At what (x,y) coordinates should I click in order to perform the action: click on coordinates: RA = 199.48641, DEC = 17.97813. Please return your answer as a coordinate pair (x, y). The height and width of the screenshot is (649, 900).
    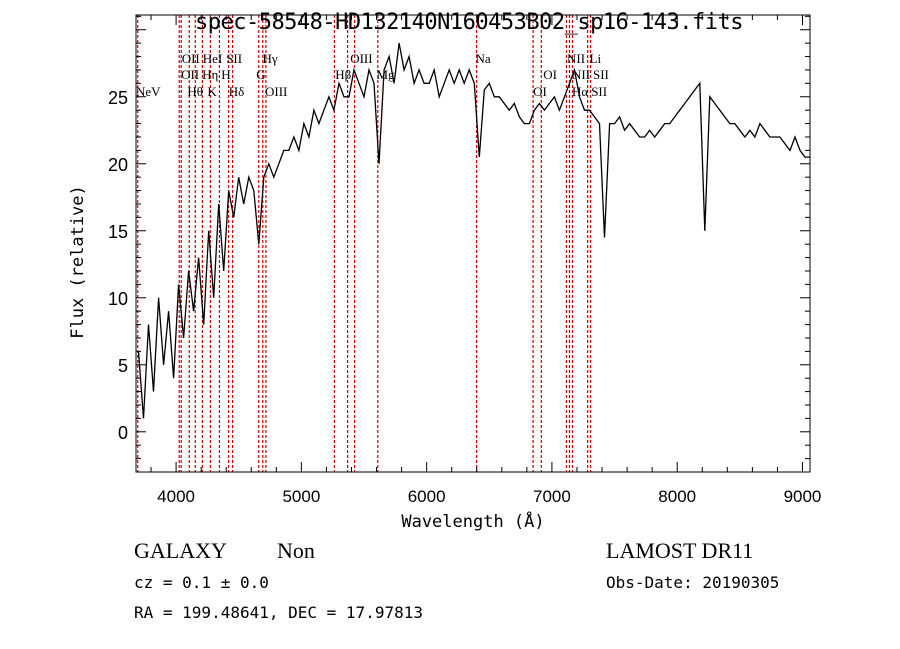
    Looking at the image, I should click on (278, 612).